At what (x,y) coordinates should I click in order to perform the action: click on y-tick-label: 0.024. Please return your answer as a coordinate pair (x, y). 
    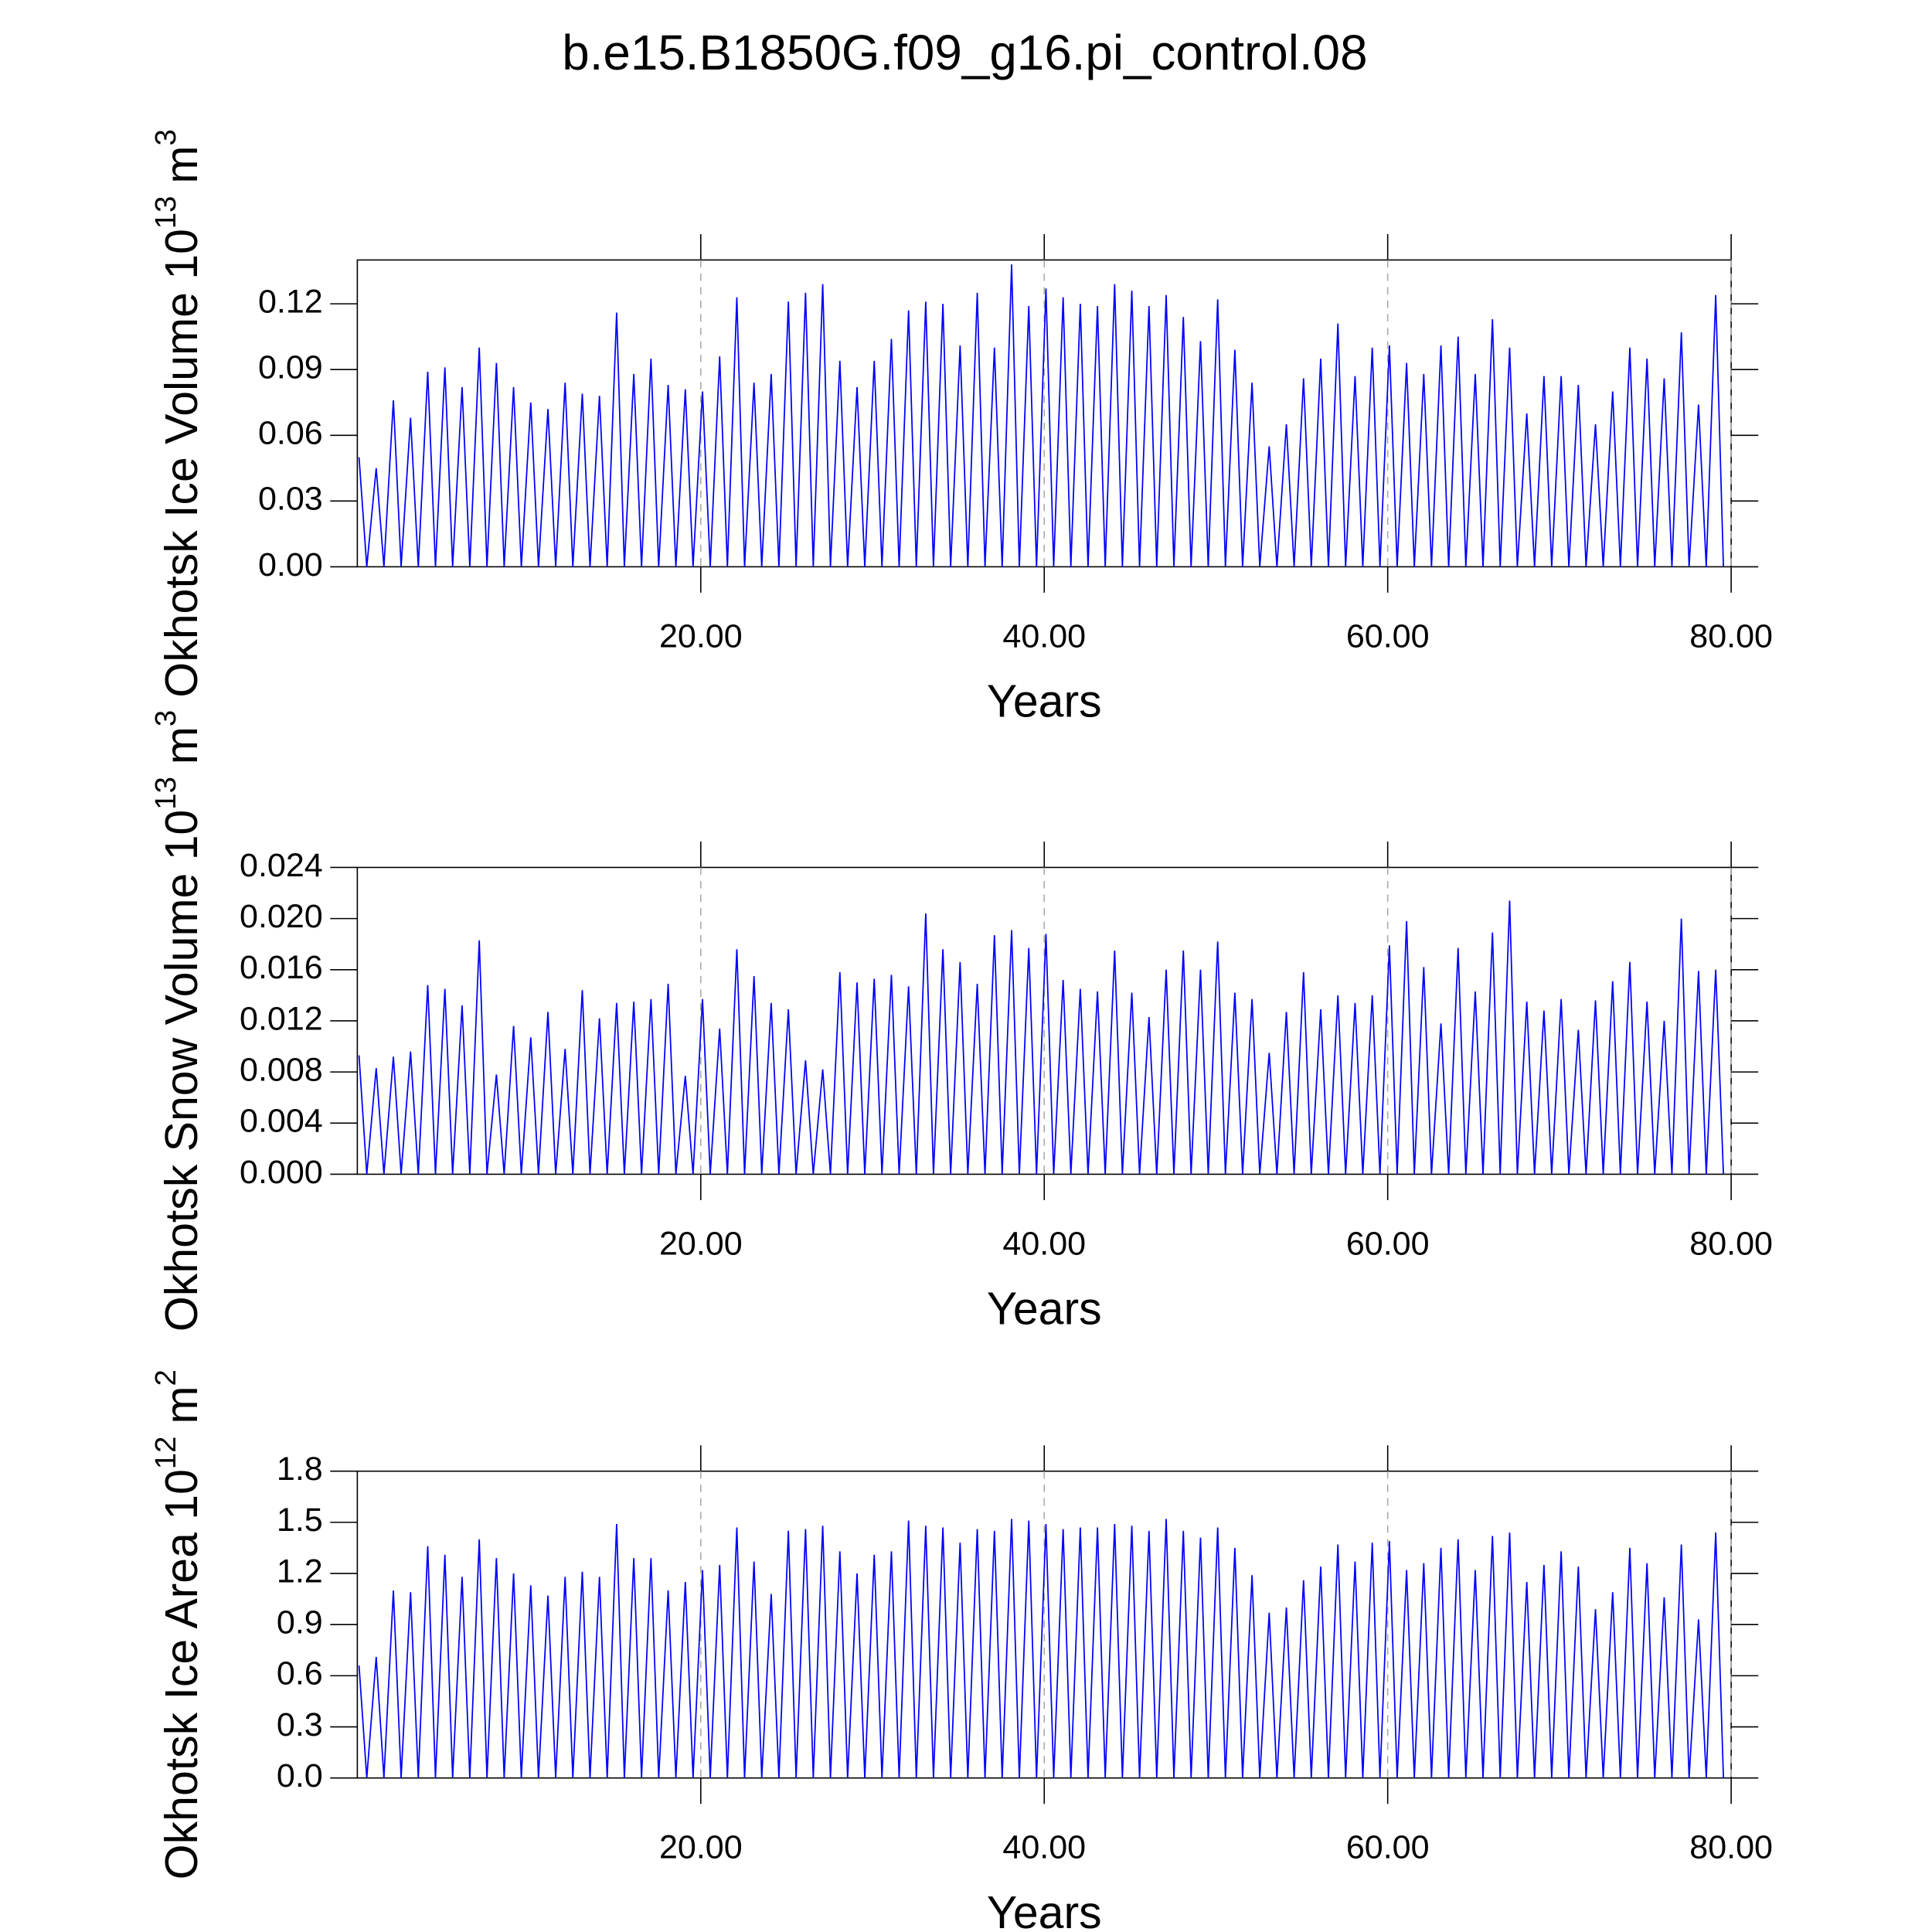
    Looking at the image, I should click on (282, 865).